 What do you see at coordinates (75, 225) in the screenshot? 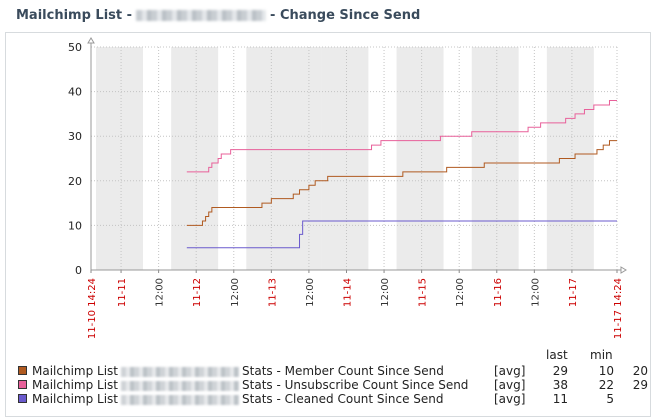
I see `y-tick-label: 10` at bounding box center [75, 225].